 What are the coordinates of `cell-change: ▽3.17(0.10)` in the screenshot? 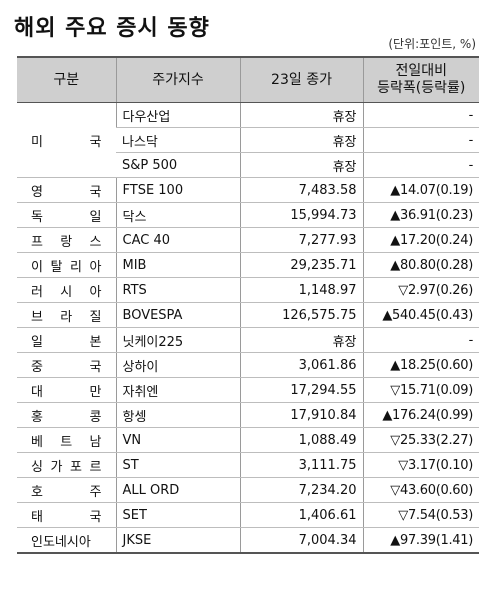 It's located at (420, 465).